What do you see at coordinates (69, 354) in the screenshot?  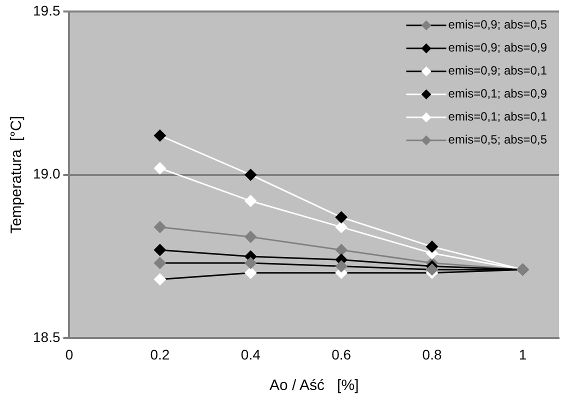 I see `x-tick-label: 0` at bounding box center [69, 354].